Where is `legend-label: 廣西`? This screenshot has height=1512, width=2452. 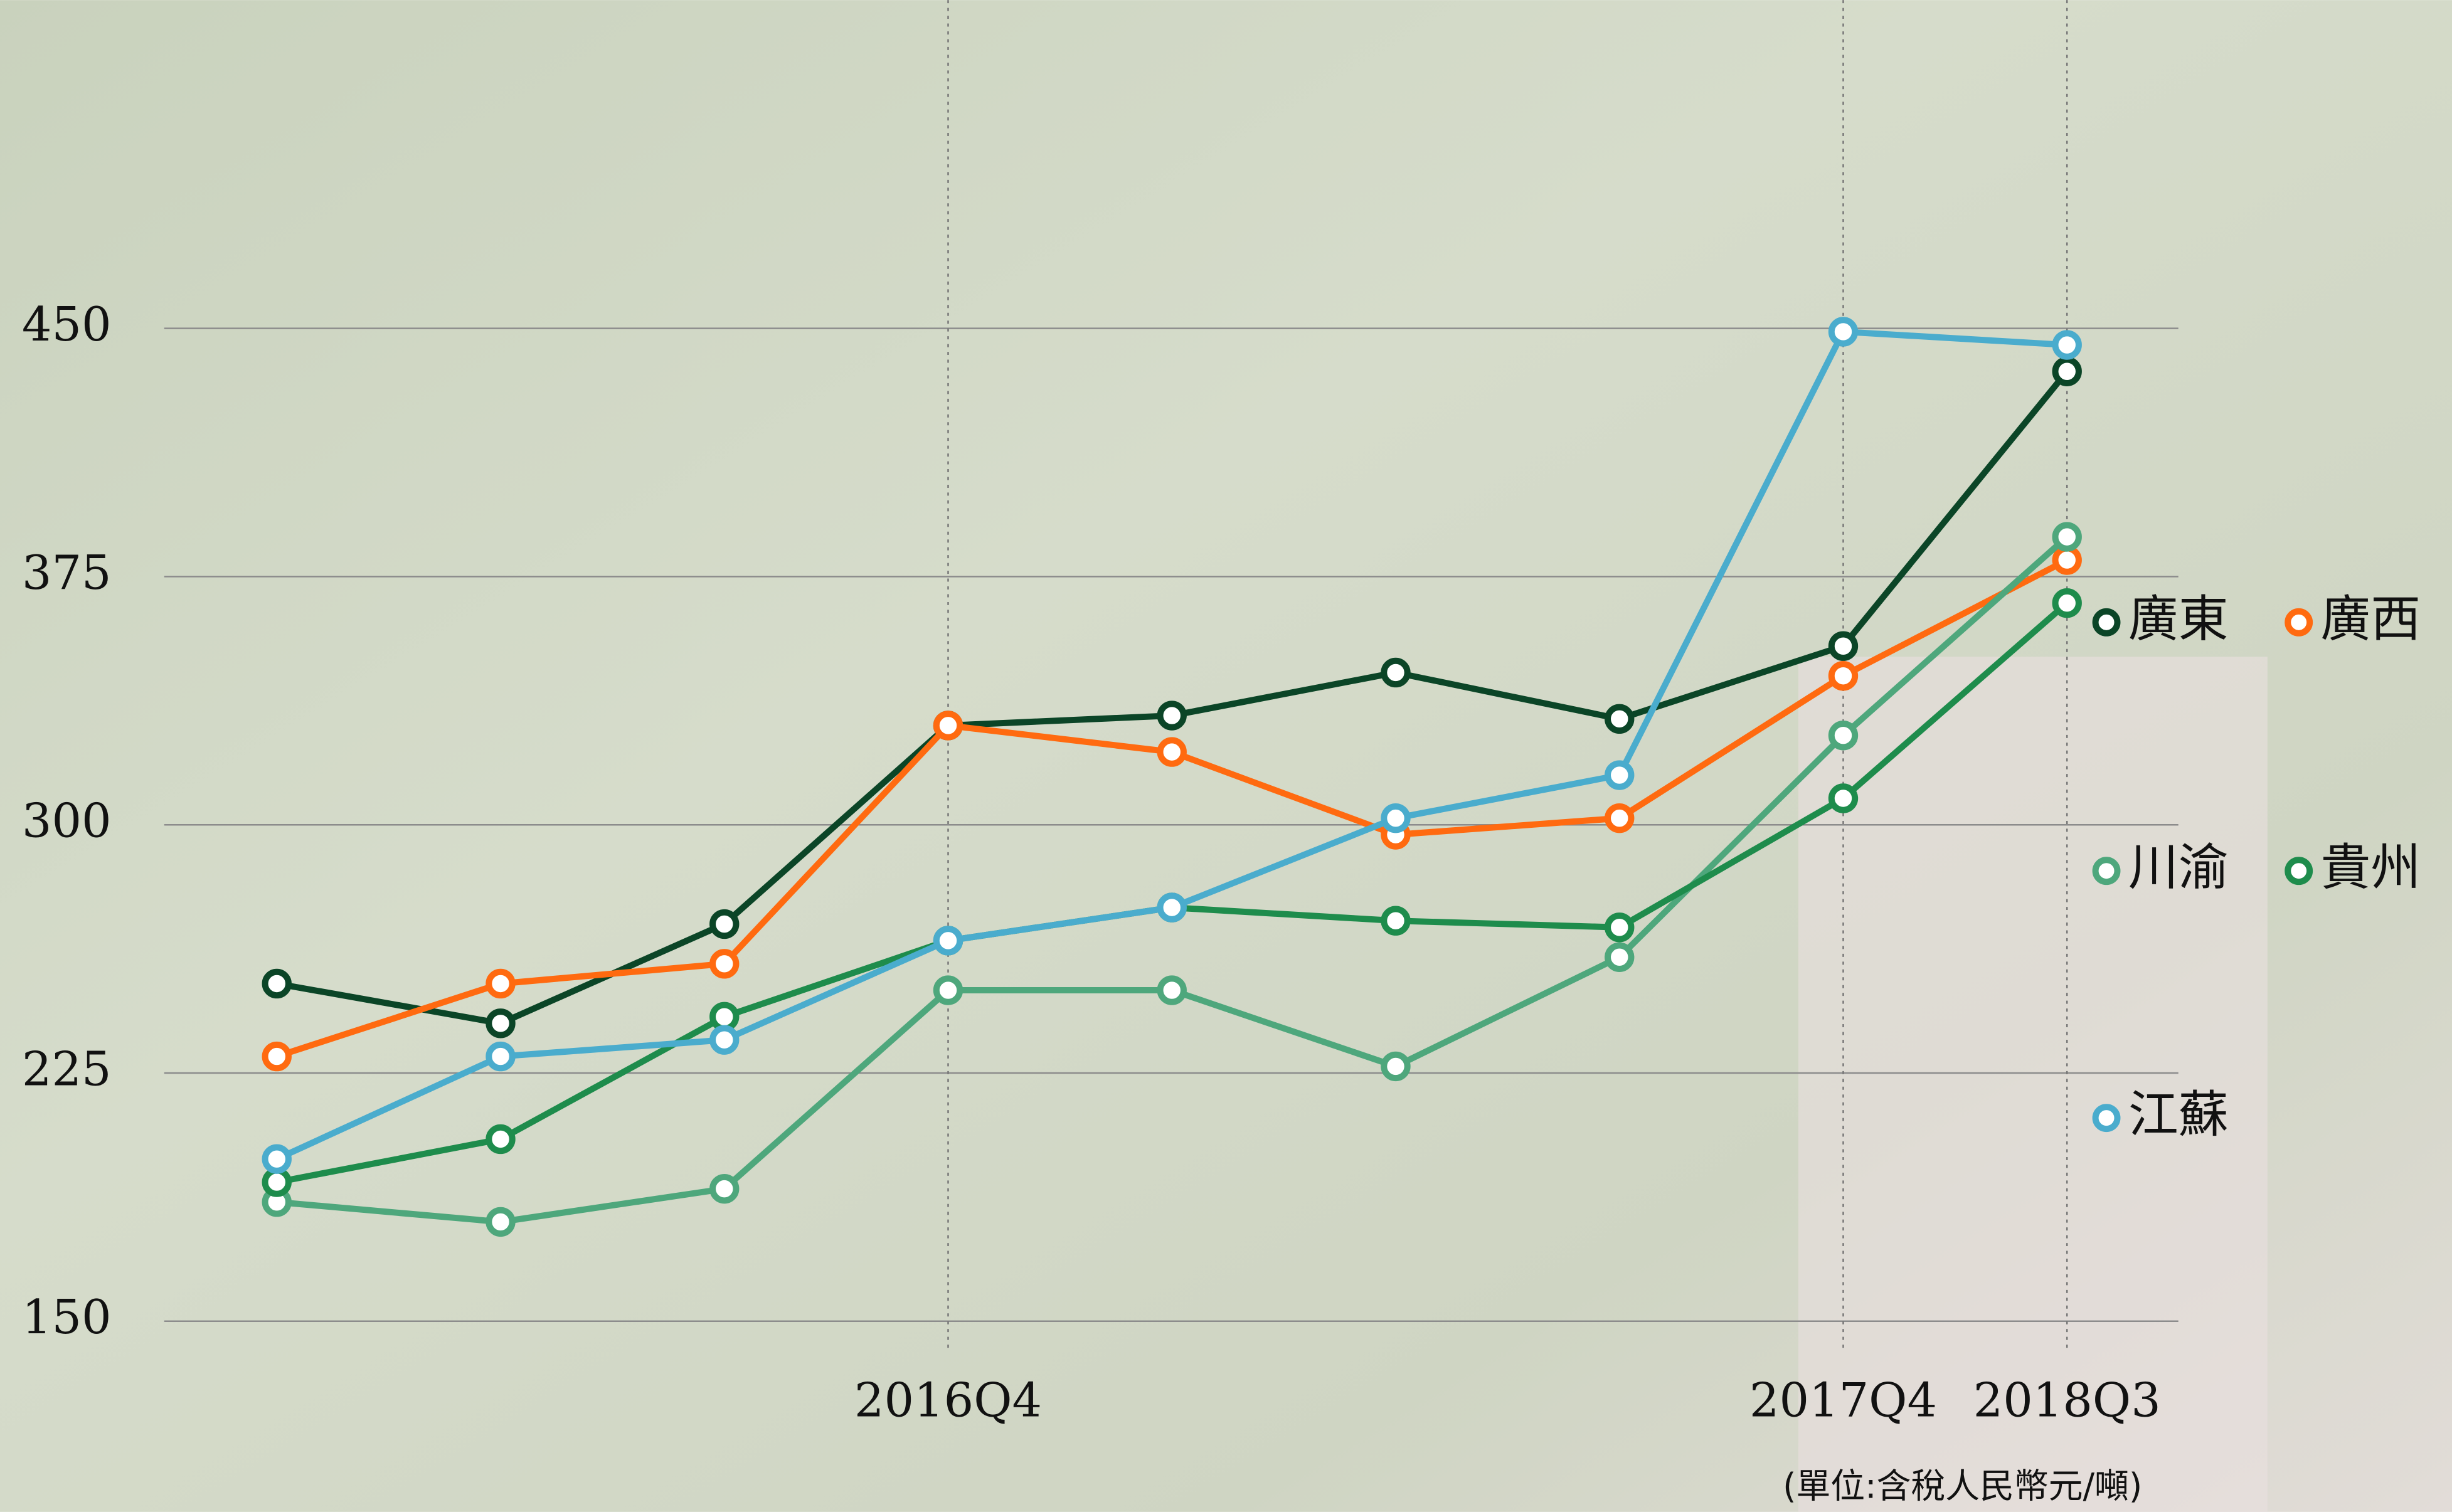
legend-label: 廣西 is located at coordinates (2371, 618).